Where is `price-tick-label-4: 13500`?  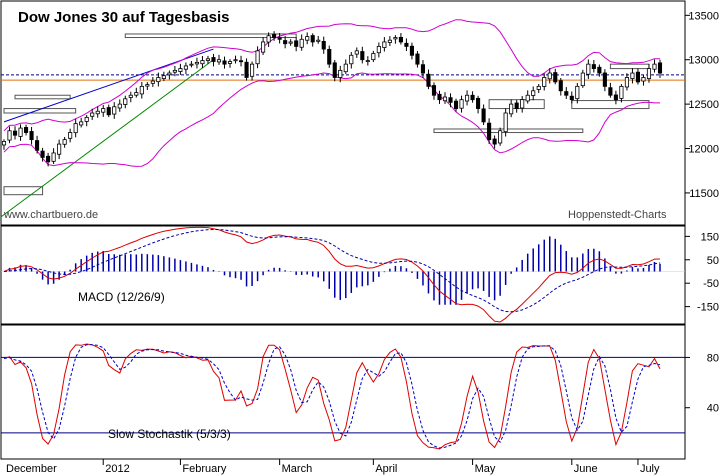 price-tick-label-4: 13500 is located at coordinates (703, 16).